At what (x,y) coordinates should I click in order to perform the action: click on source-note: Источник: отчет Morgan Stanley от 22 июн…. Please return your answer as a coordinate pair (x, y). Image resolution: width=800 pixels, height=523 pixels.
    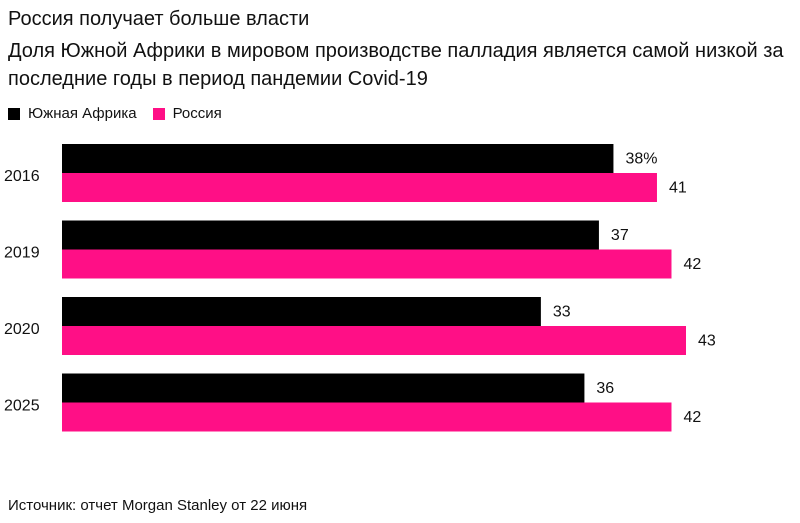
    Looking at the image, I should click on (158, 505).